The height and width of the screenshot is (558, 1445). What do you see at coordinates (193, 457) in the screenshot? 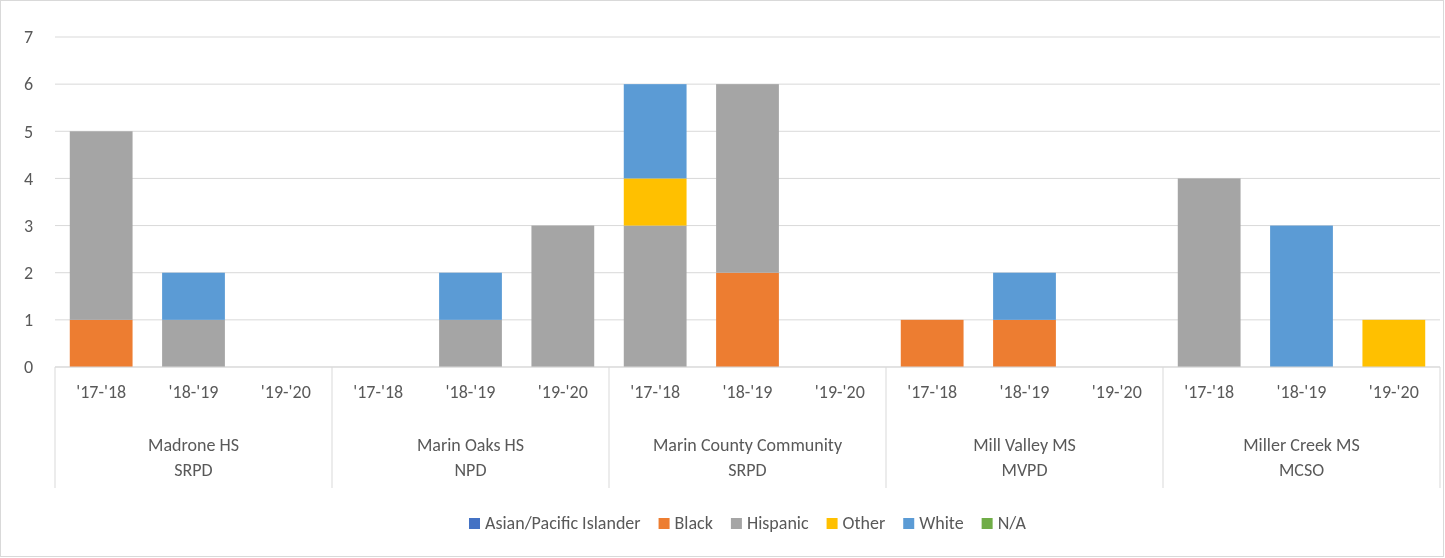
I see `text: Madrone HS SRPD` at bounding box center [193, 457].